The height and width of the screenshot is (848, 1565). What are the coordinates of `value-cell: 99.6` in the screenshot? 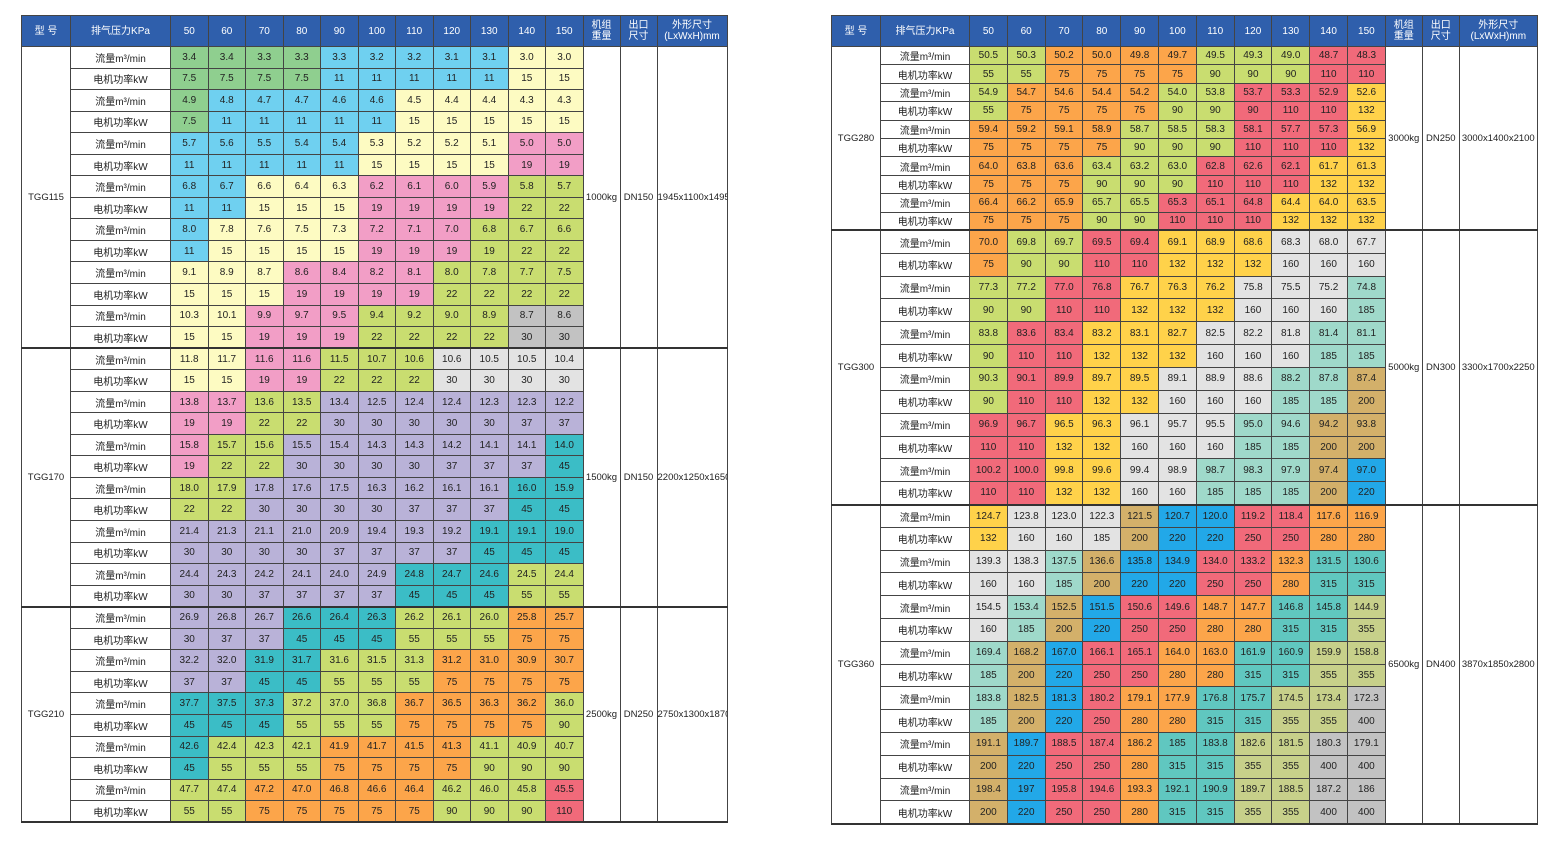 It's located at (1102, 470).